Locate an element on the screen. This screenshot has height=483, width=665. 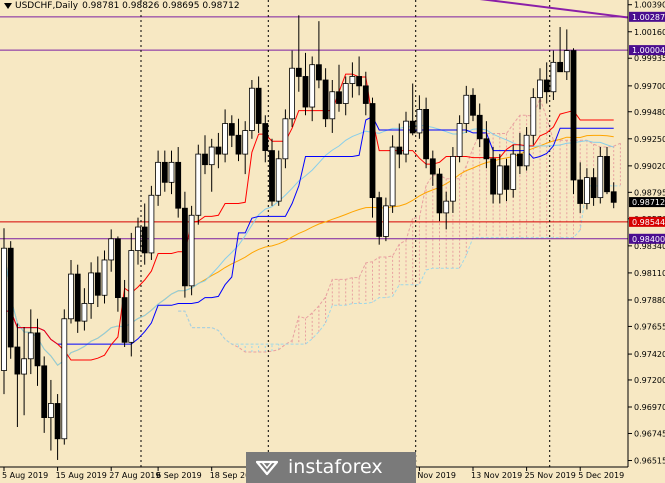
dropdown-triangle-icon is located at coordinates (8, 5).